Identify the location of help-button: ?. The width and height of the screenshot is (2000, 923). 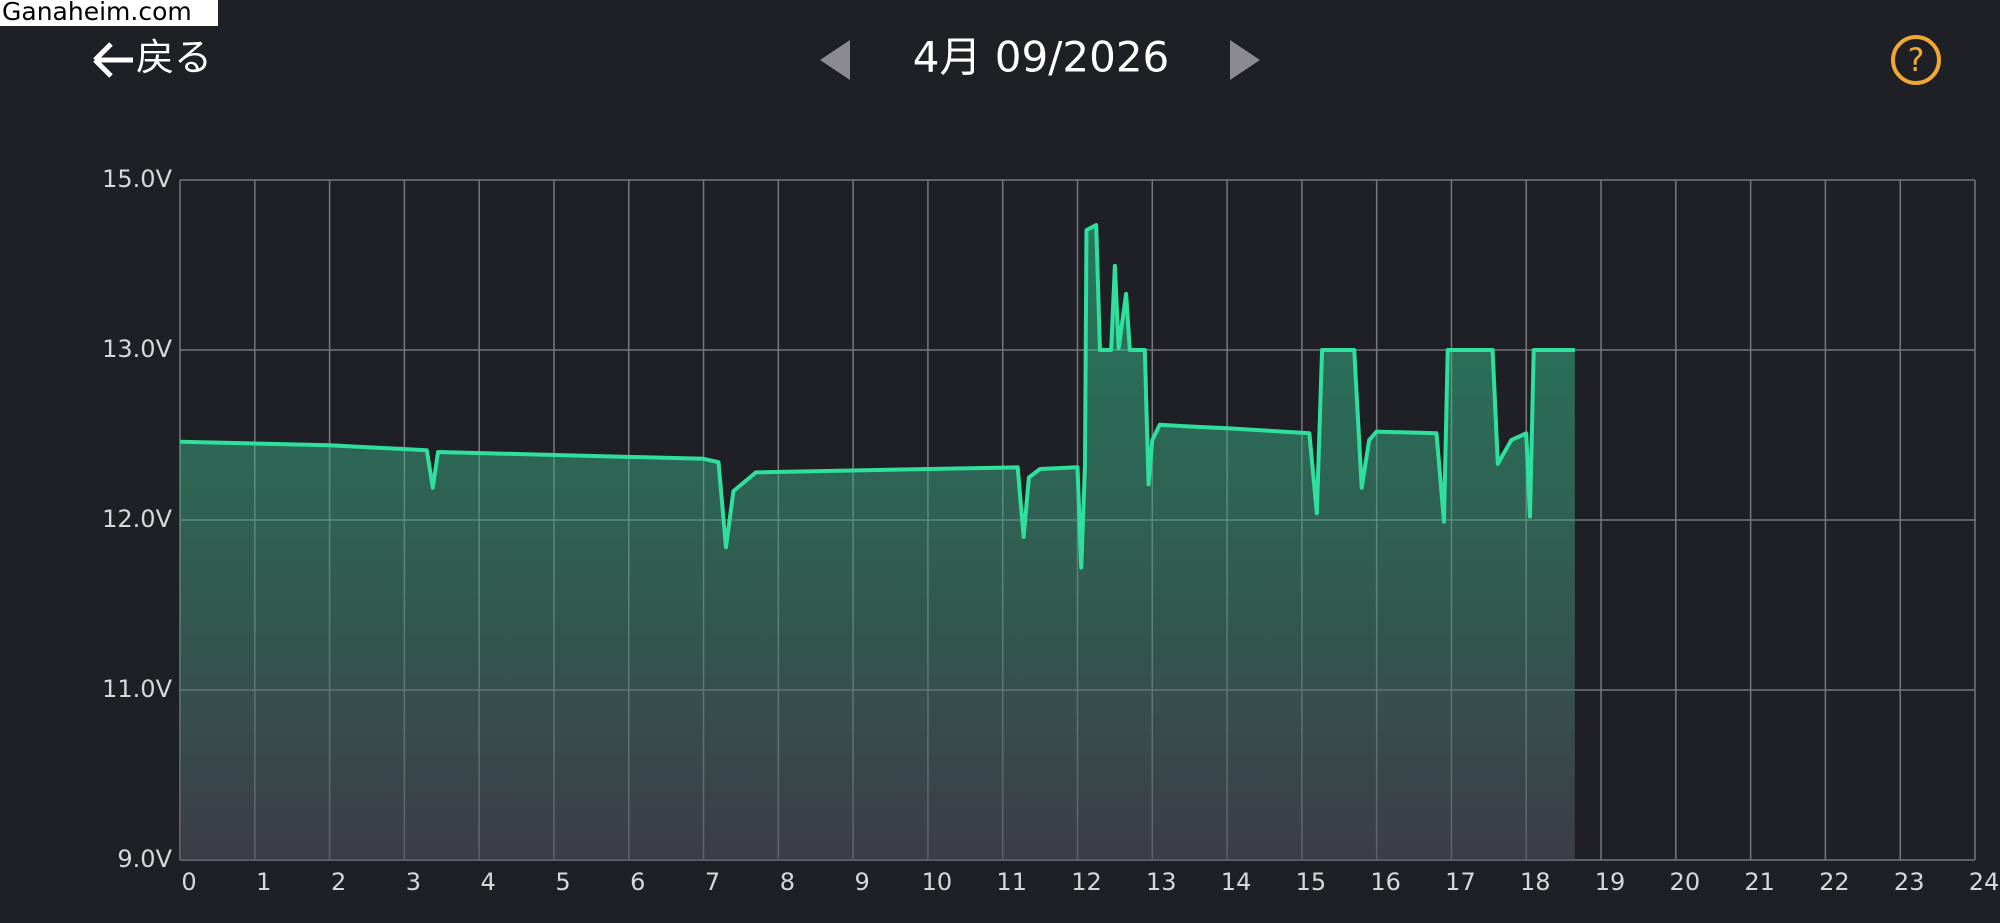
(1916, 60).